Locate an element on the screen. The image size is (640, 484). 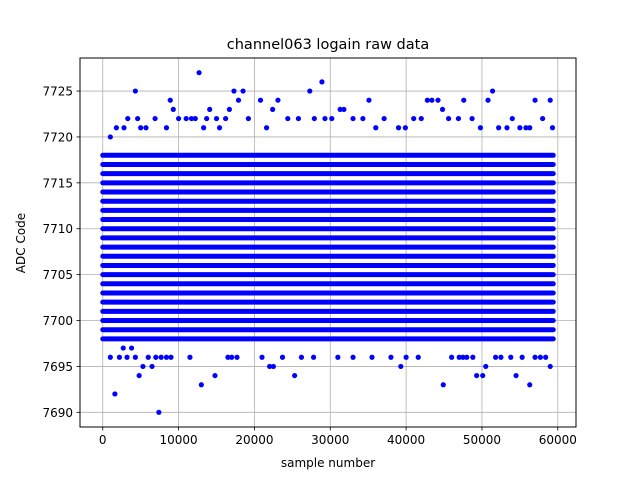
y-tick-label: 7705 is located at coordinates (57, 275).